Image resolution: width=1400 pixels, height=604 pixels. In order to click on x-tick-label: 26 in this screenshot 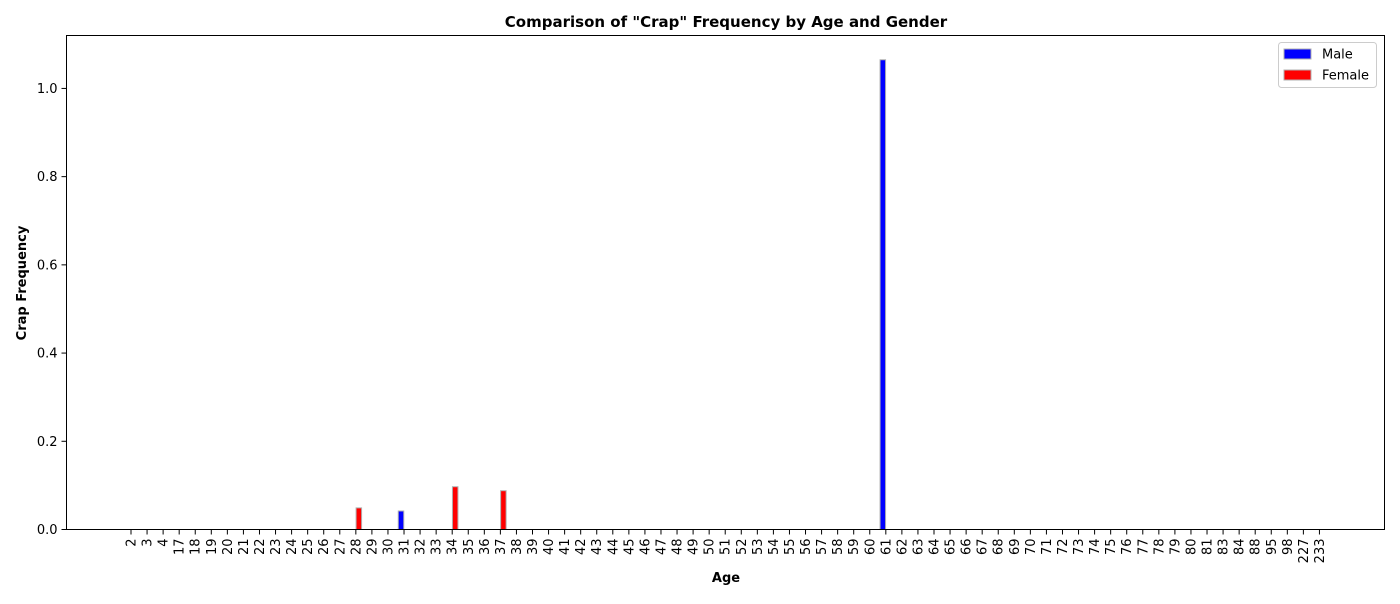, I will do `click(324, 547)`.